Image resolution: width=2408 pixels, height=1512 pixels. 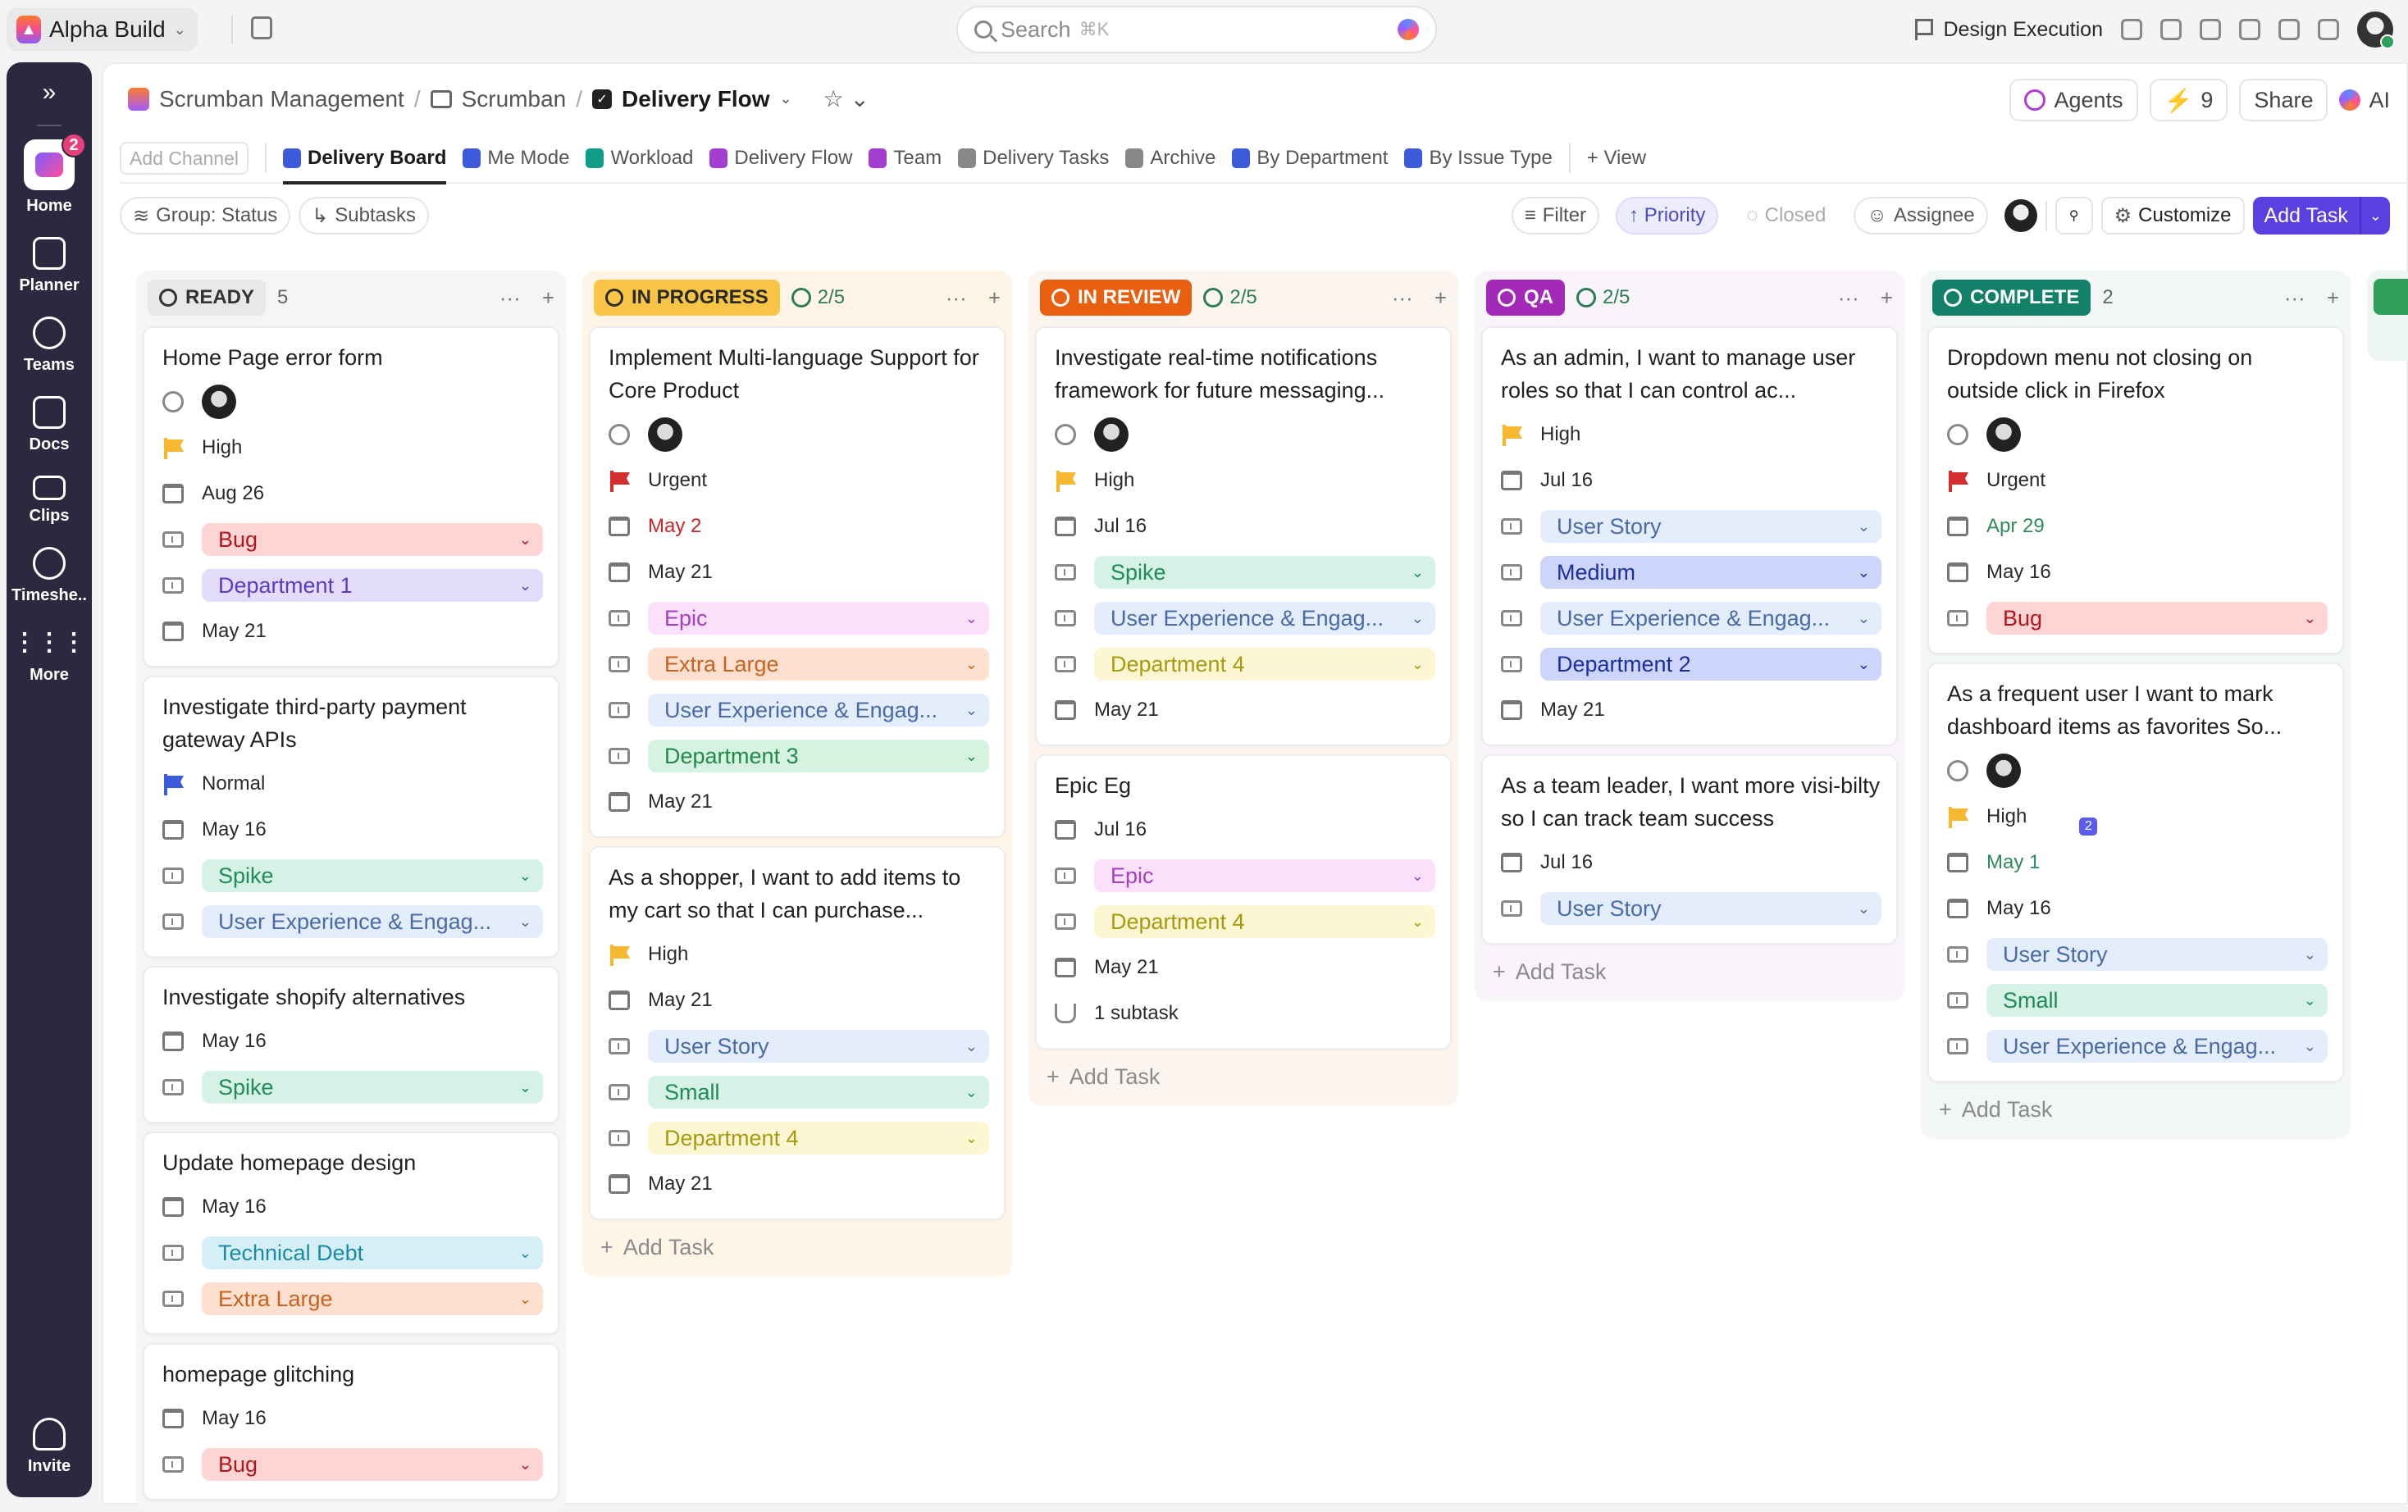 What do you see at coordinates (1137, 1013) in the screenshot?
I see `subtask-label: 1 subtask` at bounding box center [1137, 1013].